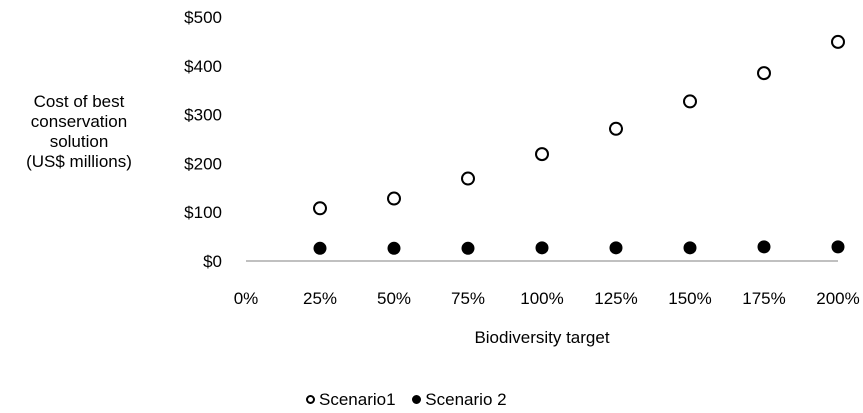 This screenshot has width=863, height=413. What do you see at coordinates (468, 298) in the screenshot?
I see `x-tick-label: 75%` at bounding box center [468, 298].